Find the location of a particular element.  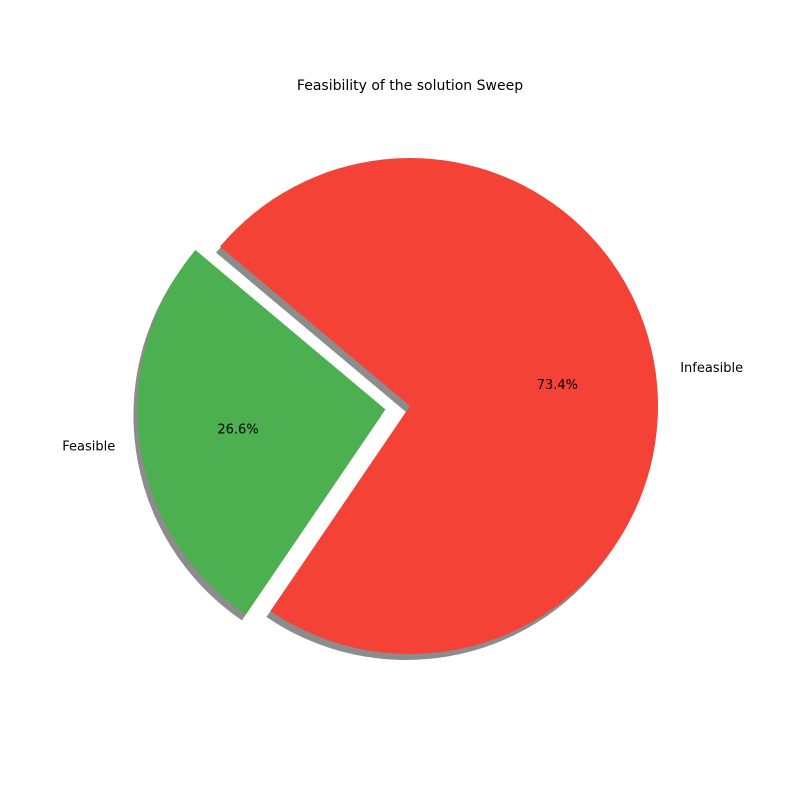

slice-label-feasible: Feasible is located at coordinates (88, 446).